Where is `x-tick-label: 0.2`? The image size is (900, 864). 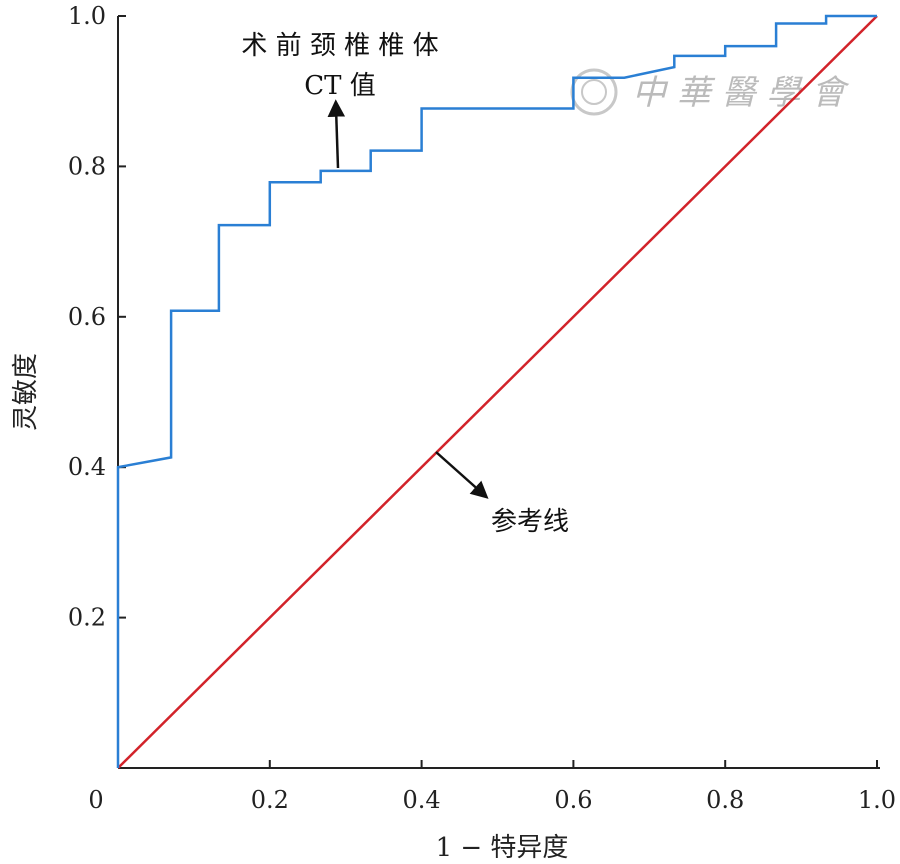
x-tick-label: 0.2 is located at coordinates (270, 800).